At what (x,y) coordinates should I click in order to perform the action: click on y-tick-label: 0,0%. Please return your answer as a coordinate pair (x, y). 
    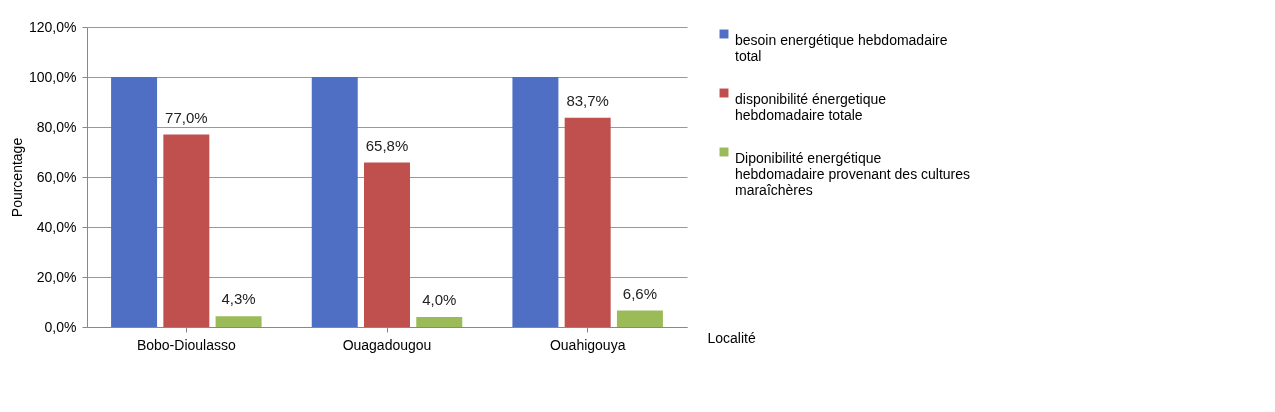
    Looking at the image, I should click on (60, 326).